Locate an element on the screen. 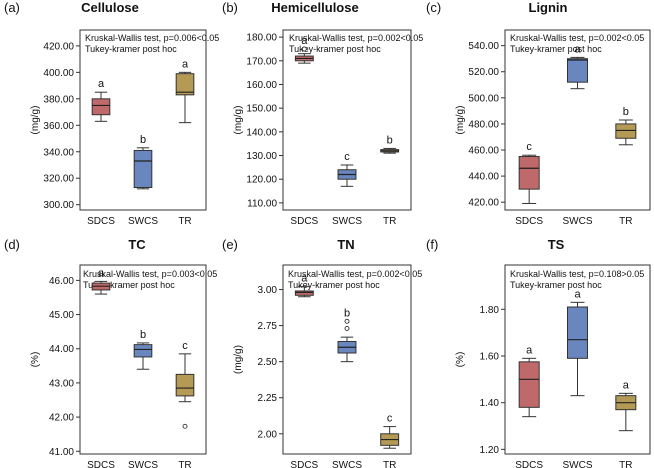 This screenshot has height=468, width=654. y-tick-label: 46.00 is located at coordinates (61, 281).